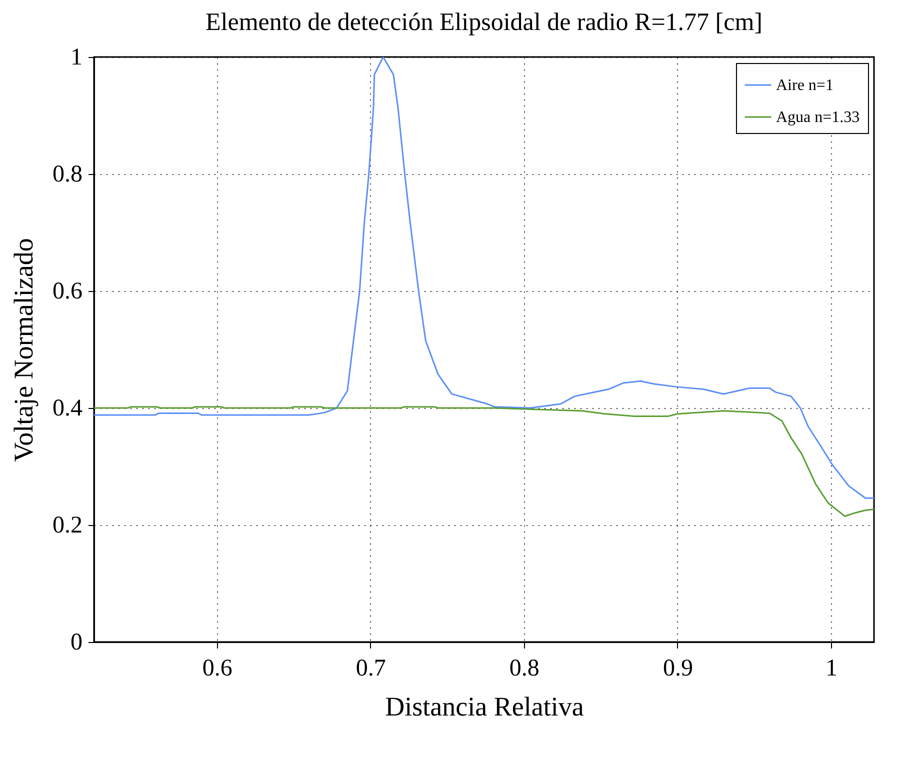 This screenshot has height=762, width=906. What do you see at coordinates (484, 22) in the screenshot?
I see `chart-title: Elemento de detección Elipsoidal de radio R=1.77 [cm]` at bounding box center [484, 22].